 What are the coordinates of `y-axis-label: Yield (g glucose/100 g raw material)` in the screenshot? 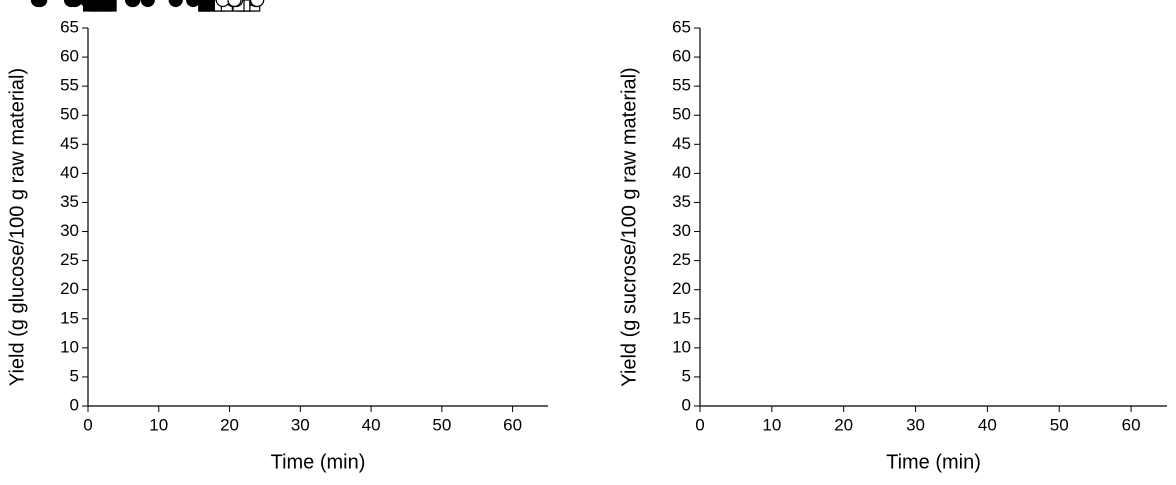 It's located at (17, 227).